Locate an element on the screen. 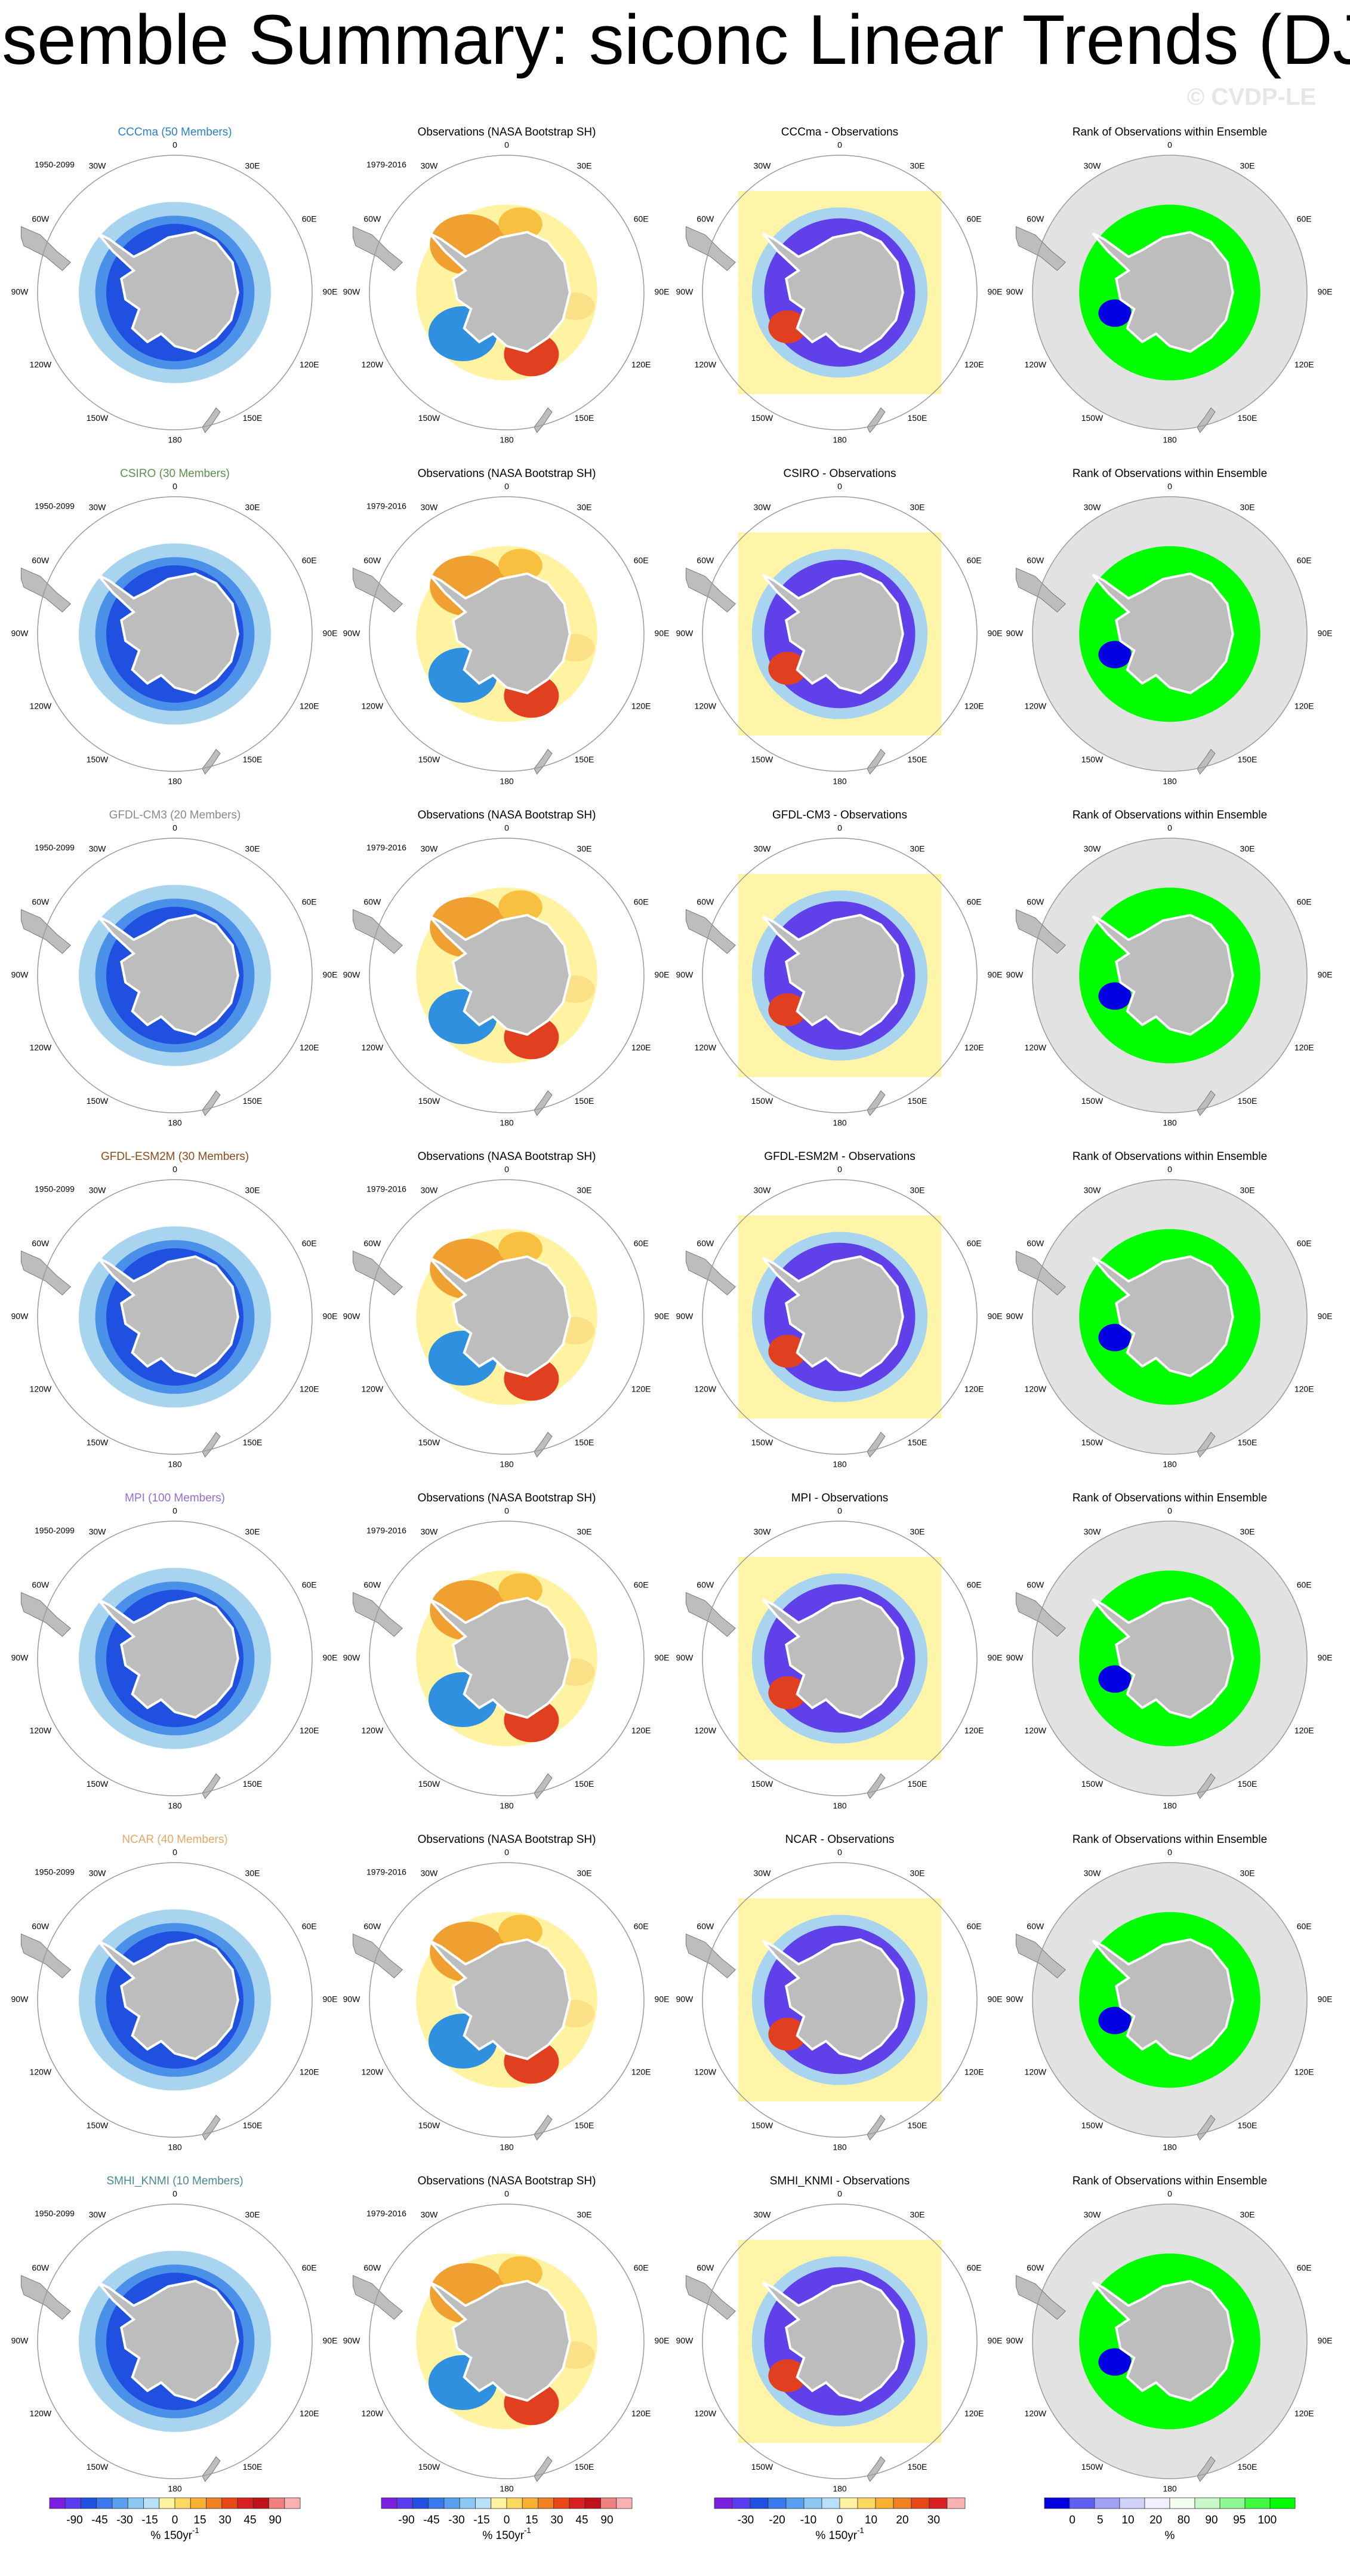 This screenshot has height=2576, width=1350. period-label: 1979-2016 is located at coordinates (386, 1189).